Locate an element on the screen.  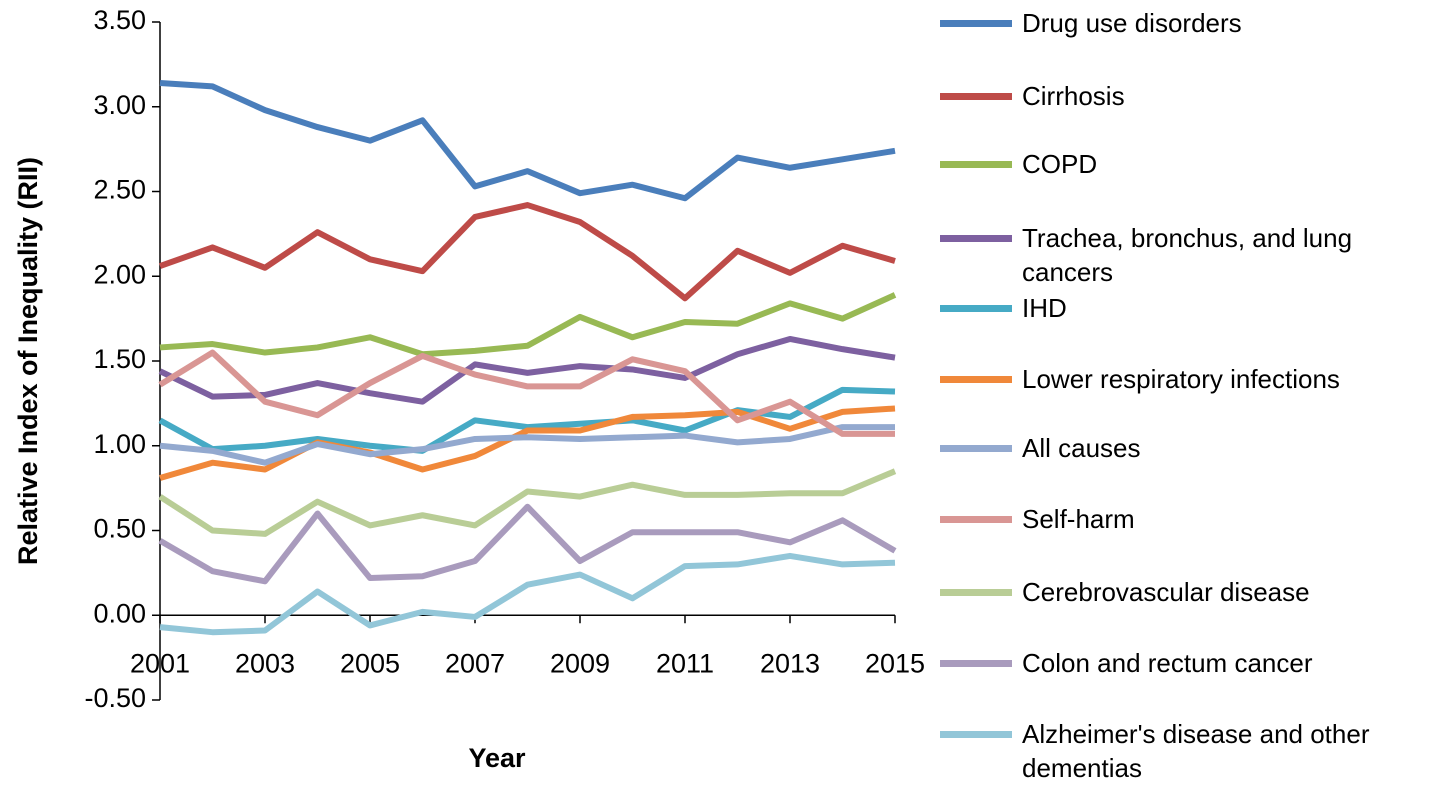
legend-entry: Lower respiratory infections is located at coordinates (1190, 379).